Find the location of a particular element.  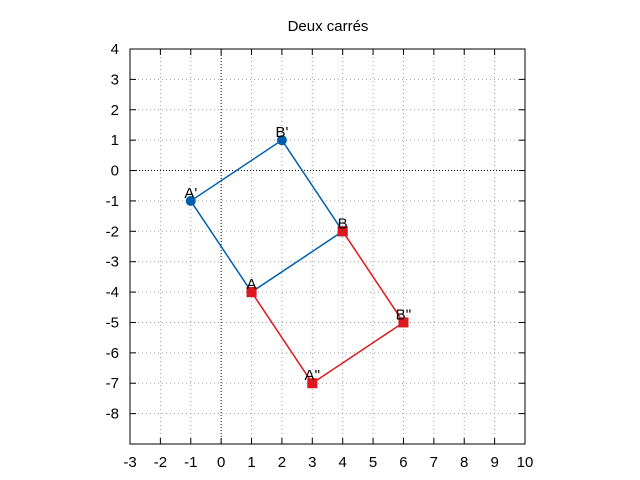

x-tick-label: 8 is located at coordinates (464, 462).